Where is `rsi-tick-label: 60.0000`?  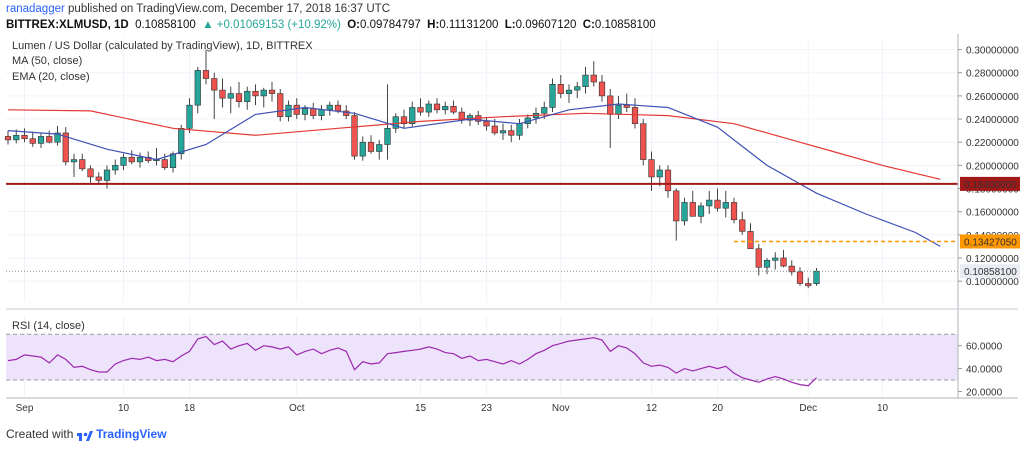 rsi-tick-label: 60.0000 is located at coordinates (984, 347).